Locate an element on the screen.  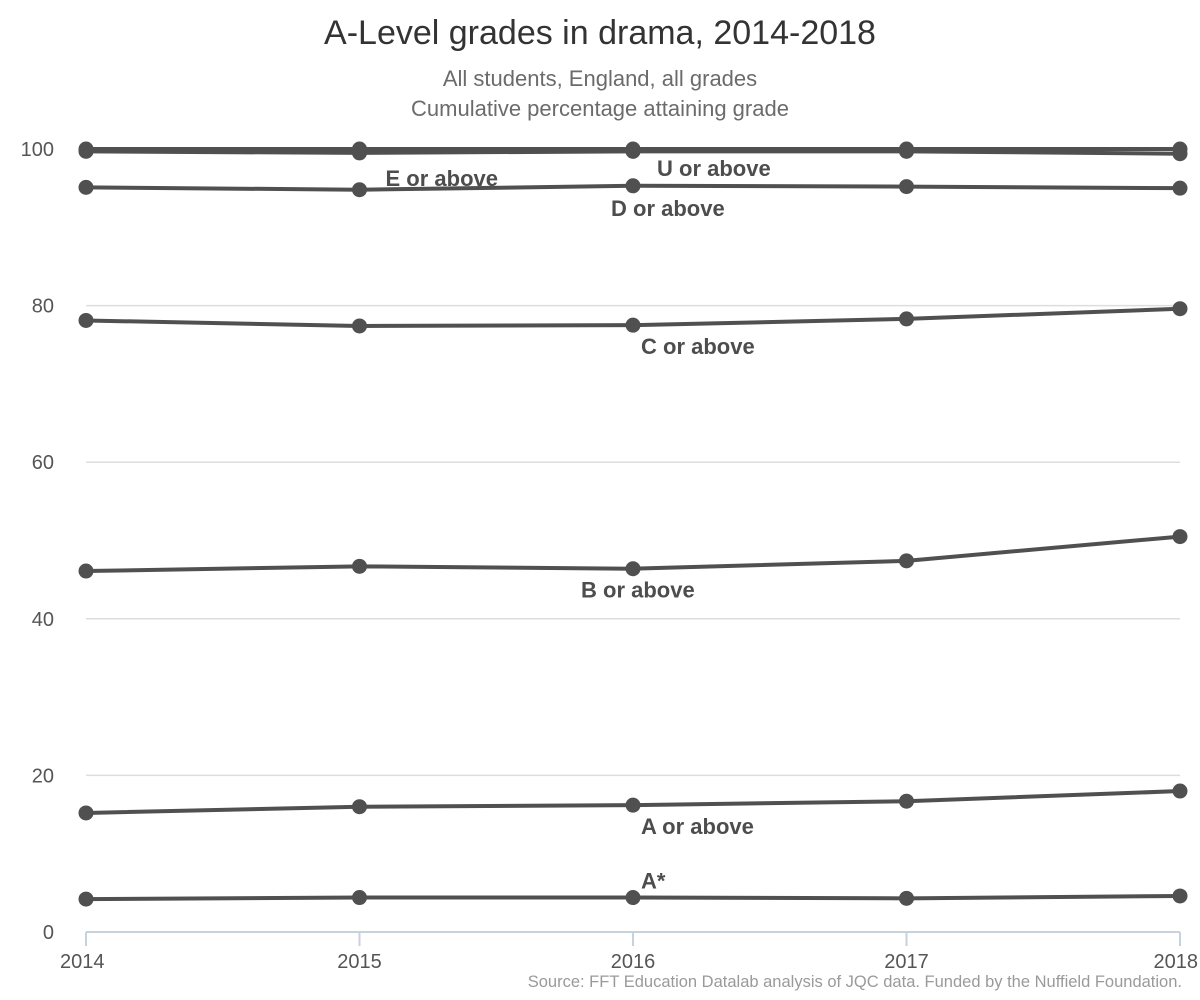
series-label-a-star: A* is located at coordinates (653, 881).